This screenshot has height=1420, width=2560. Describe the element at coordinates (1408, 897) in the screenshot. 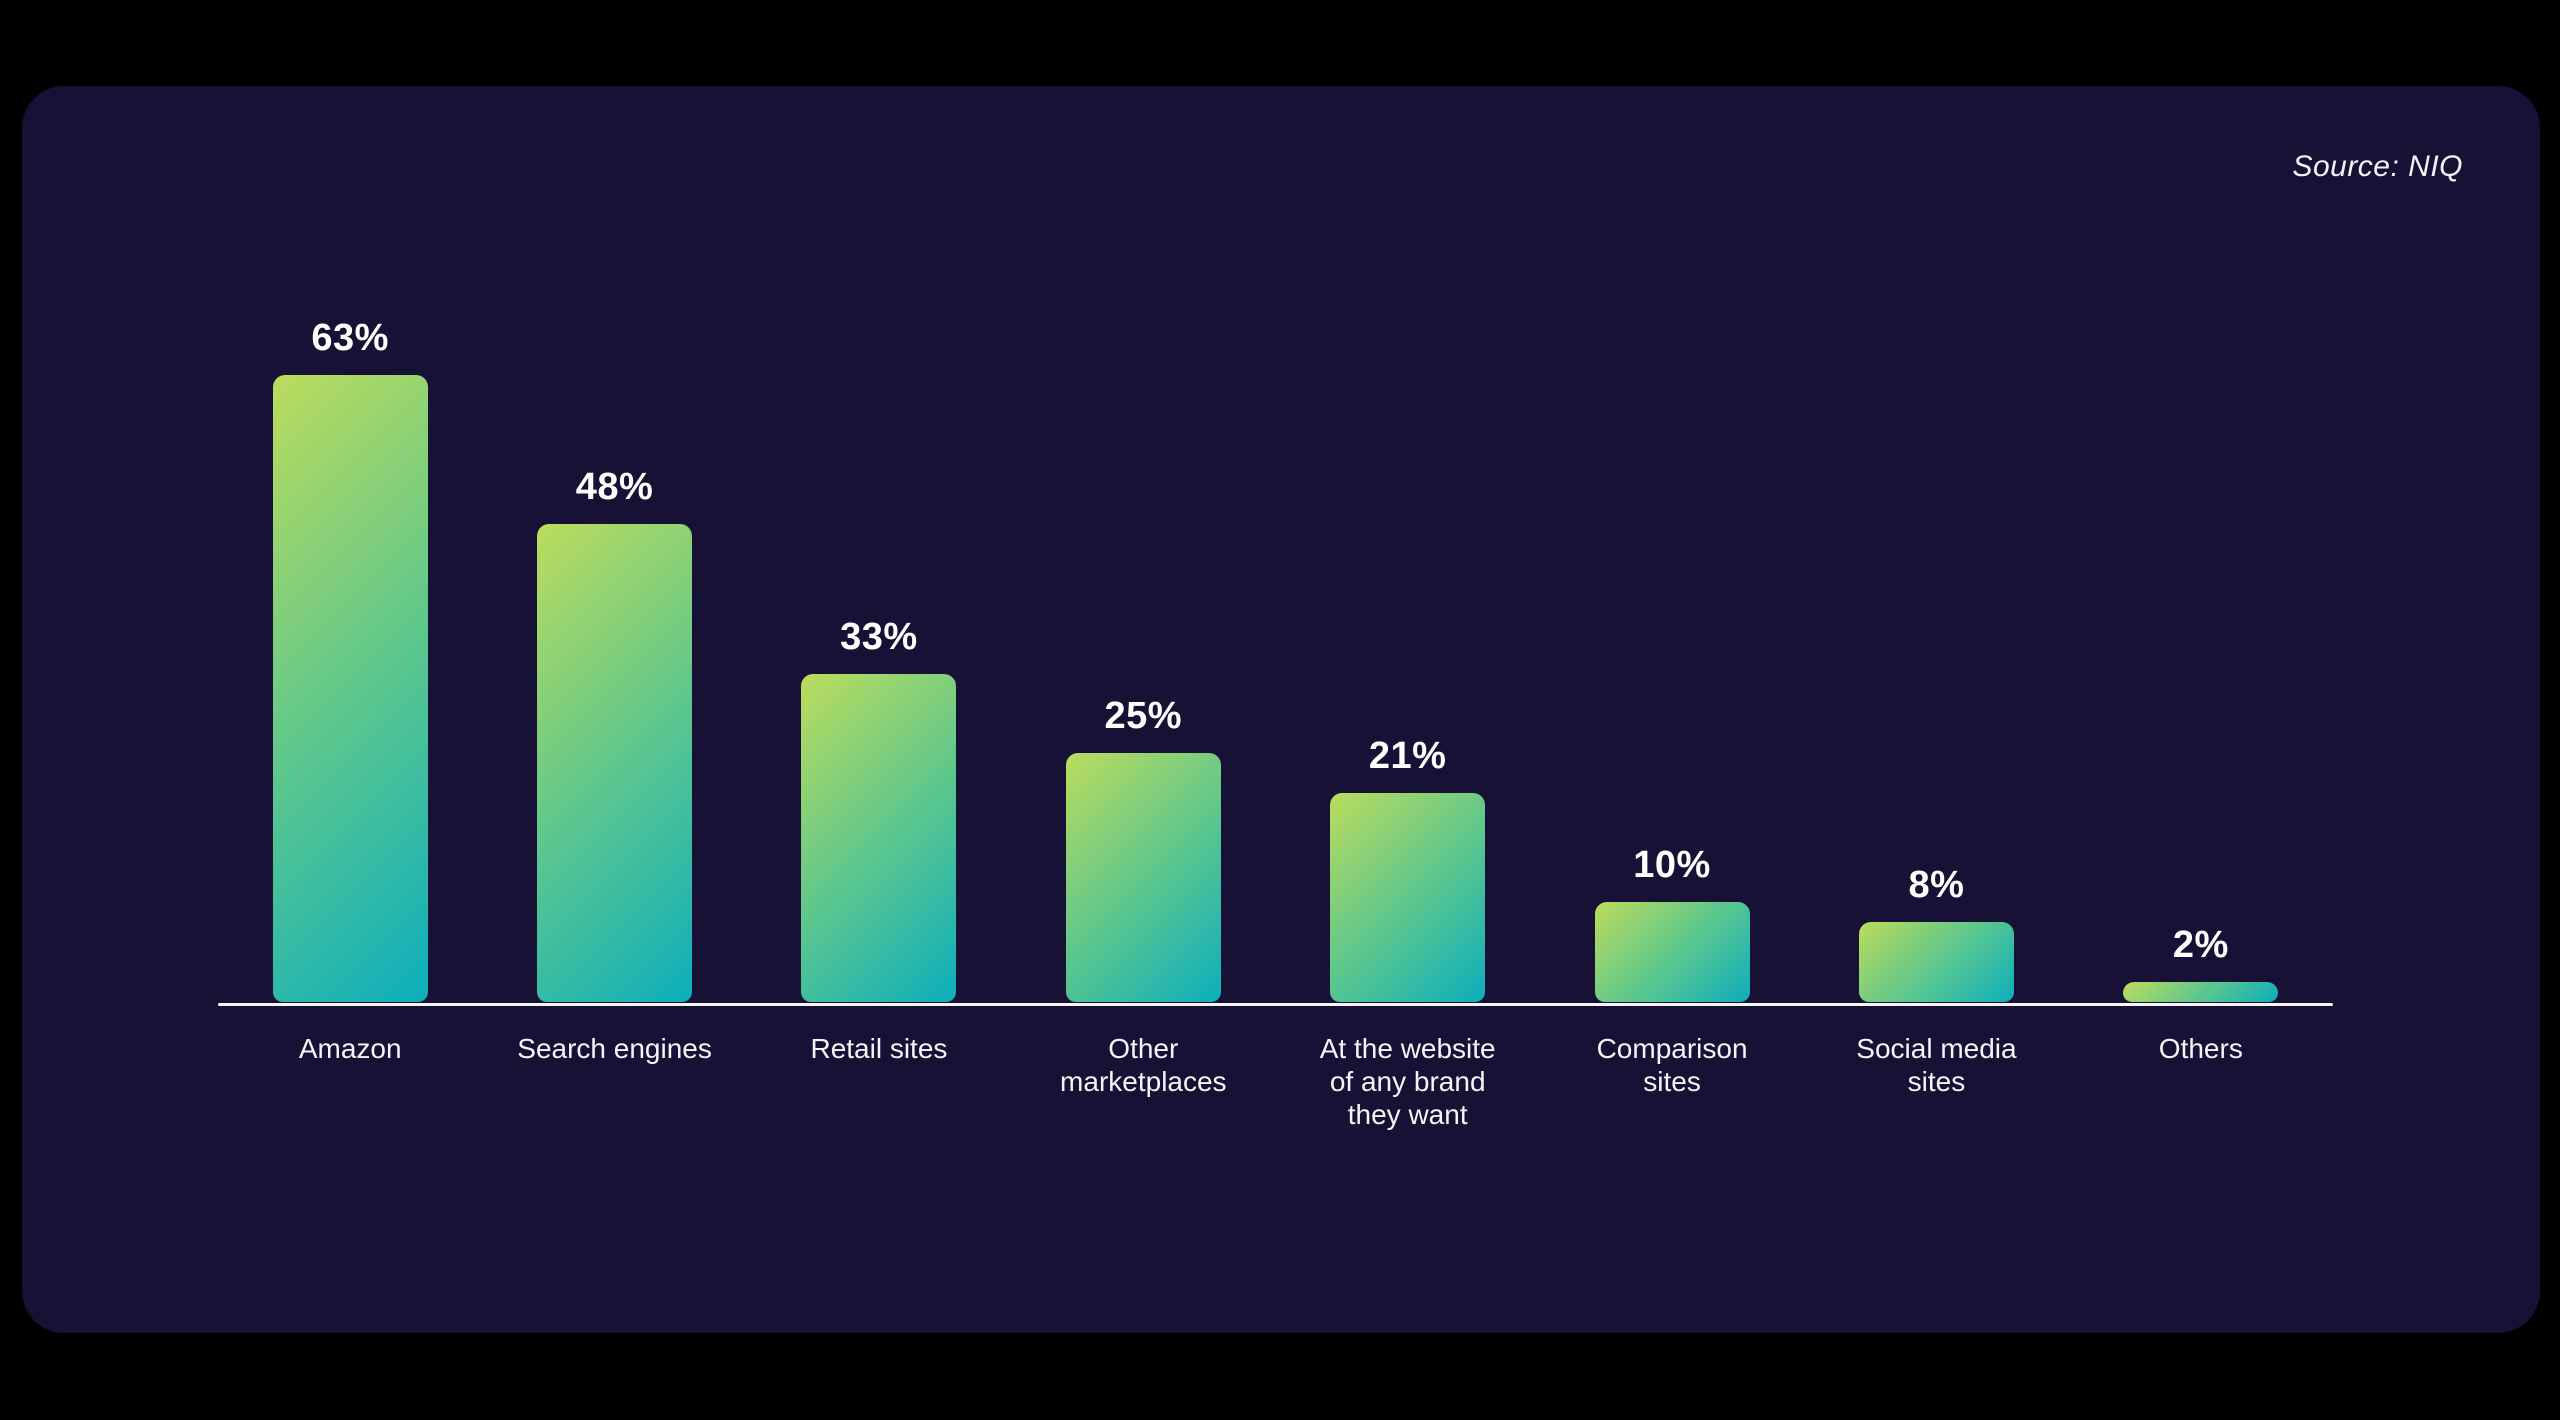

I see `bar-at-the-website-of-any-brand-they-want` at that location.